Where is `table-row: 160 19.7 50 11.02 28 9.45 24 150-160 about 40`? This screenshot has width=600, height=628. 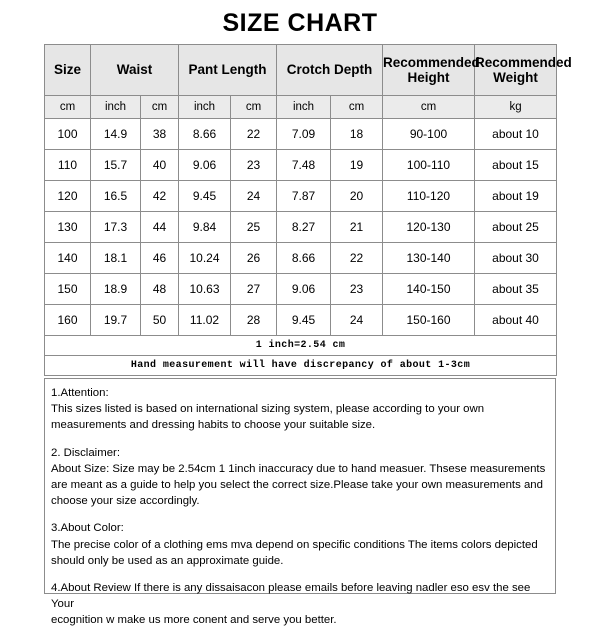
table-row: 160 19.7 50 11.02 28 9.45 24 150-160 about 40 is located at coordinates (300, 320).